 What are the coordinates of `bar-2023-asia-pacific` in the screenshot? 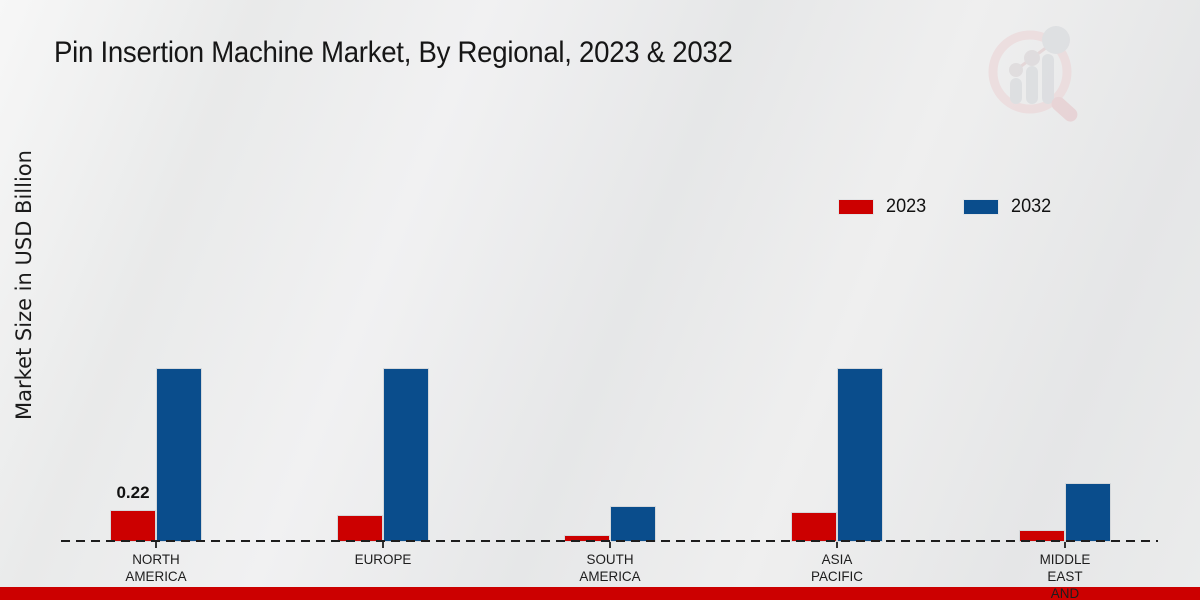 It's located at (814, 527).